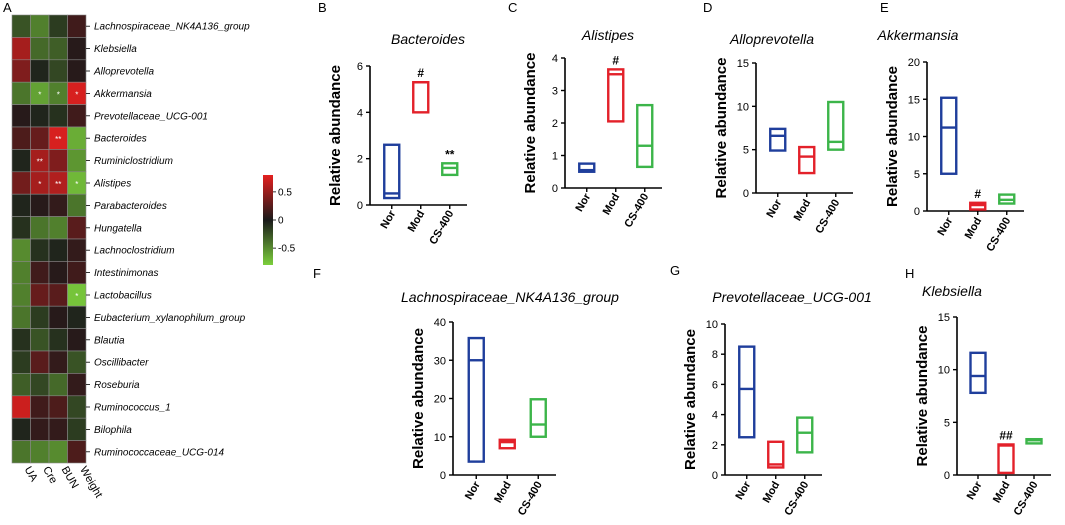  What do you see at coordinates (58, 139) in the screenshot?
I see `significance-mark: **` at bounding box center [58, 139].